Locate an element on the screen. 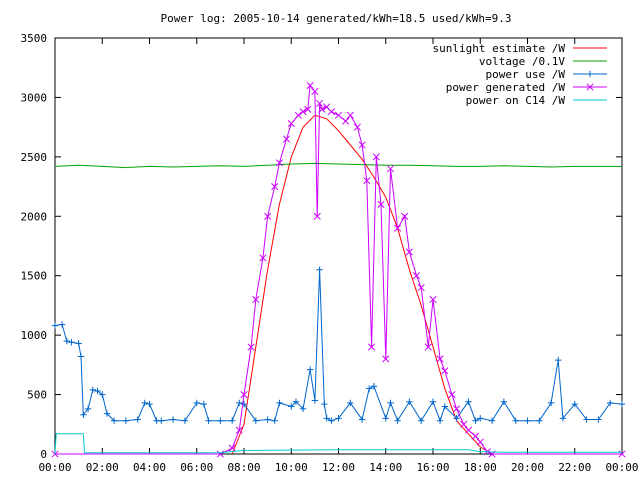 This screenshot has height=480, width=640. legend-label: power on C14 /W is located at coordinates (516, 100).